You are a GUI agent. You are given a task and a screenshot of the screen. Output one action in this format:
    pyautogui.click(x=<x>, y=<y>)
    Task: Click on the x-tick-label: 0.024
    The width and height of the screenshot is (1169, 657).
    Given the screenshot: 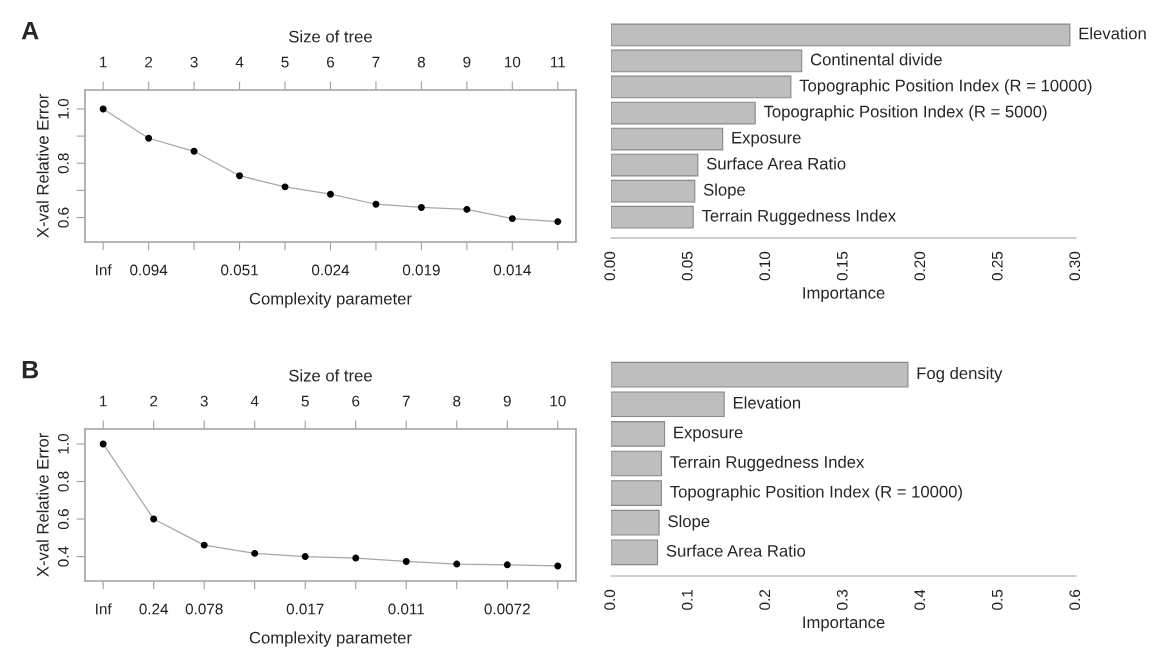 What is the action you would take?
    pyautogui.click(x=330, y=270)
    